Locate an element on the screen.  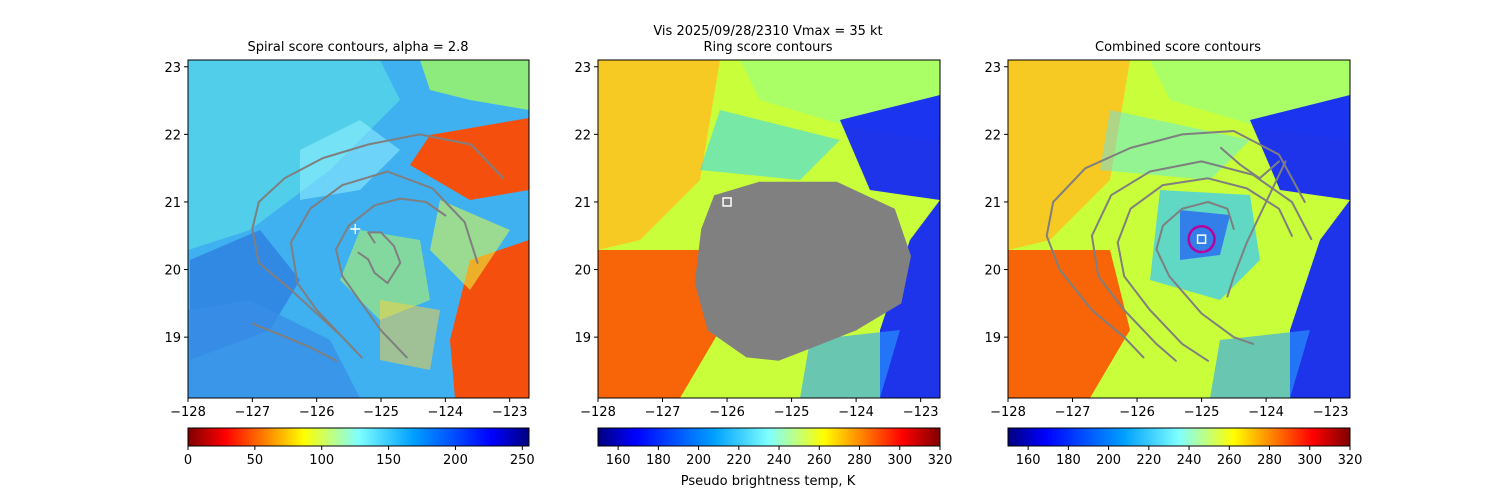
colorbar: 0 50 100 150 200 250 is located at coordinates (359, 447).